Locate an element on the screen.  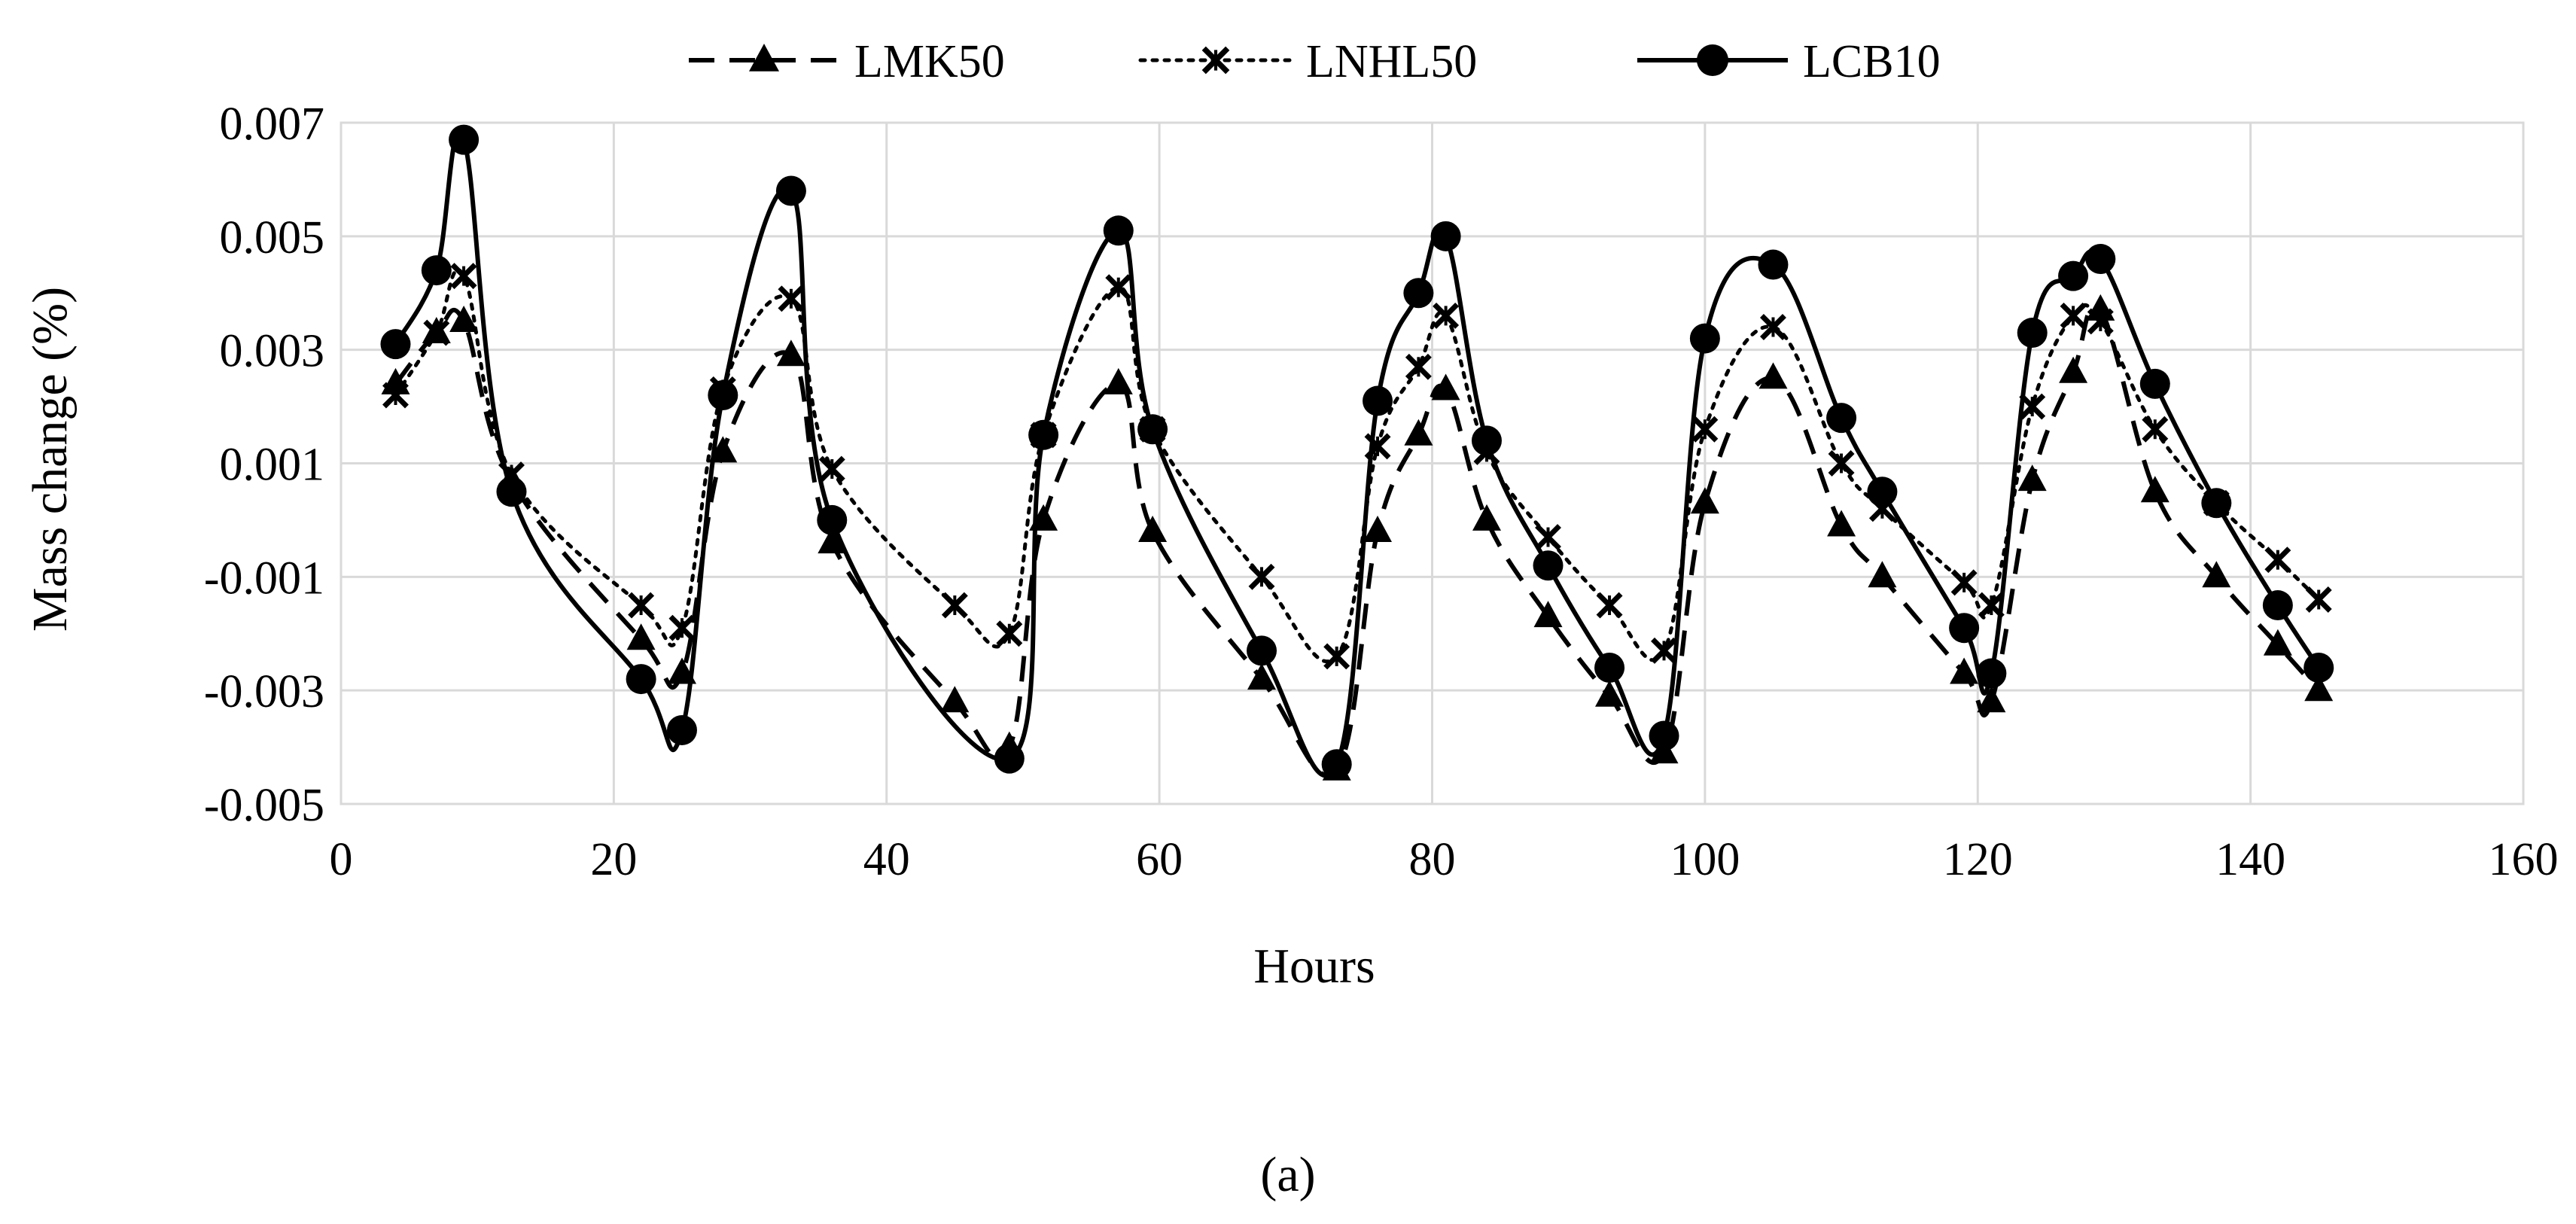
x-tick-label: 100 is located at coordinates (1705, 859).